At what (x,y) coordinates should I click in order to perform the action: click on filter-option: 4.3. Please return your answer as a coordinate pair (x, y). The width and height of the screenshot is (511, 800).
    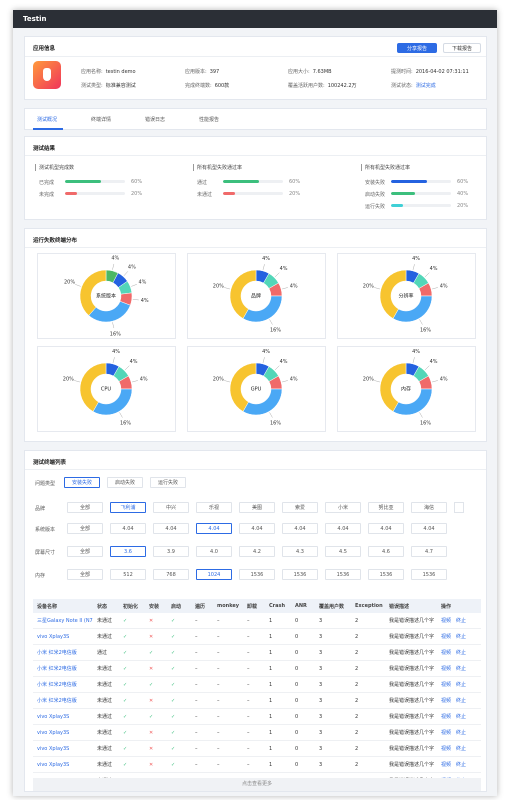
    Looking at the image, I should click on (300, 551).